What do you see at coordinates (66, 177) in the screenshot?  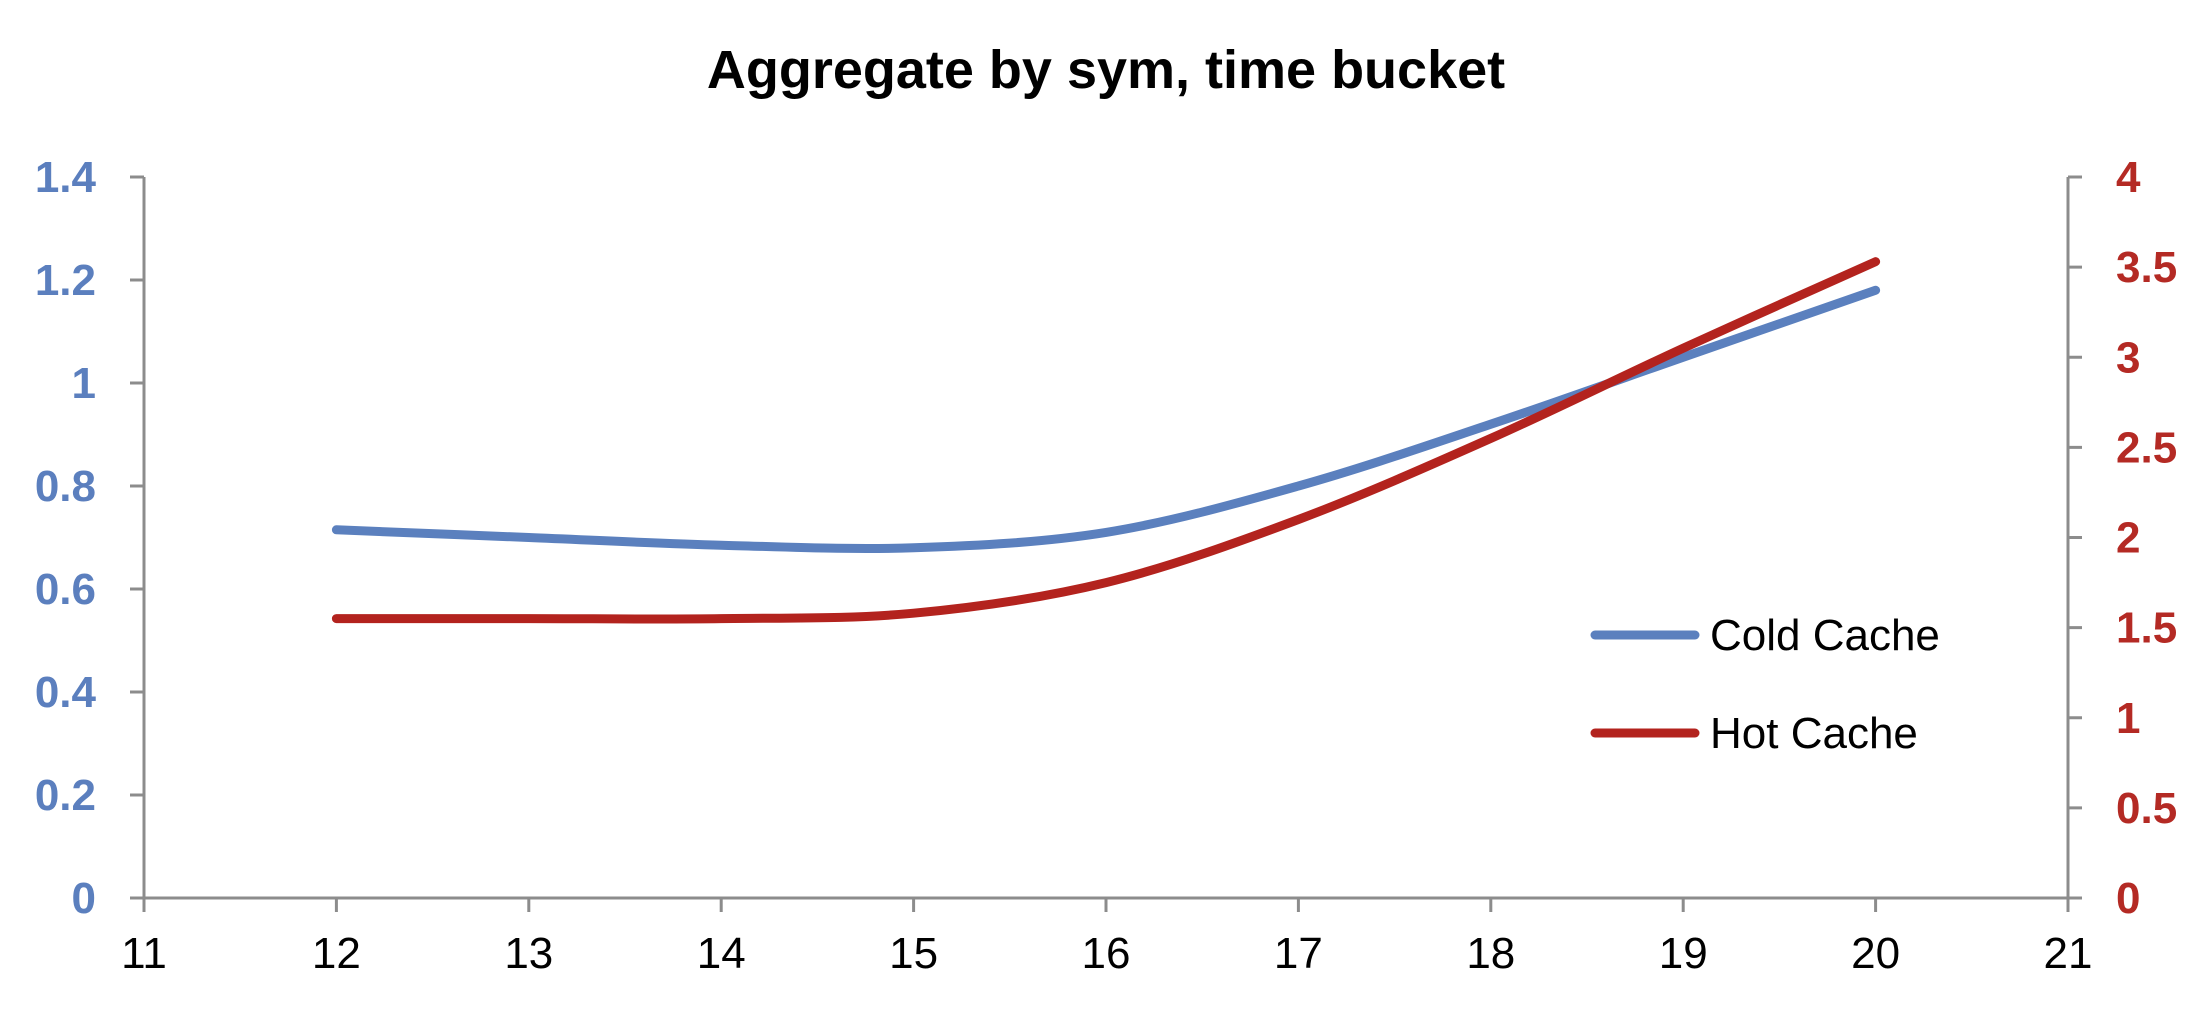 I see `y-left-tick-label: 1.4` at bounding box center [66, 177].